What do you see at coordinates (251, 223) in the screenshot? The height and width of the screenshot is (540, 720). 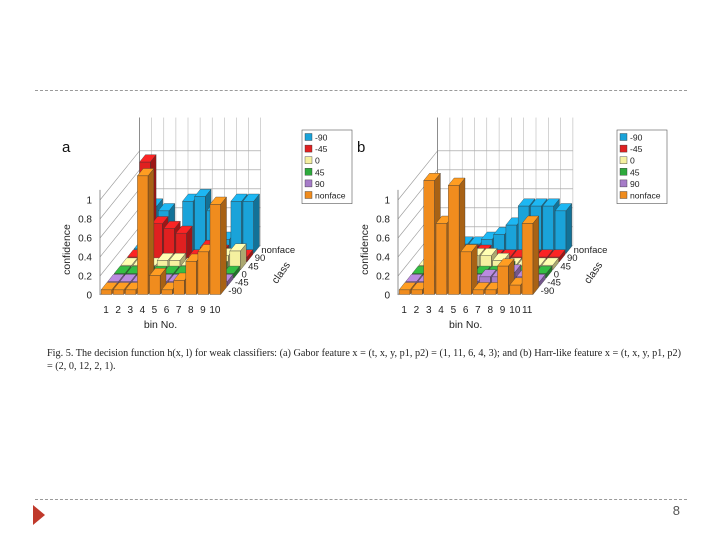 I see `bar--90-bin-10` at bounding box center [251, 223].